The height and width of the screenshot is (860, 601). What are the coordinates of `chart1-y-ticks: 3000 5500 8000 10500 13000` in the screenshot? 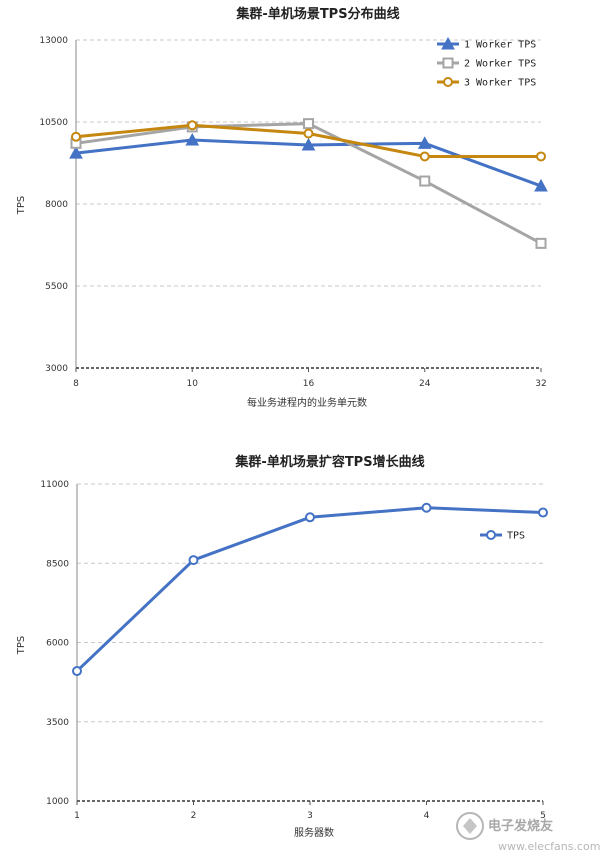 It's located at (53, 205).